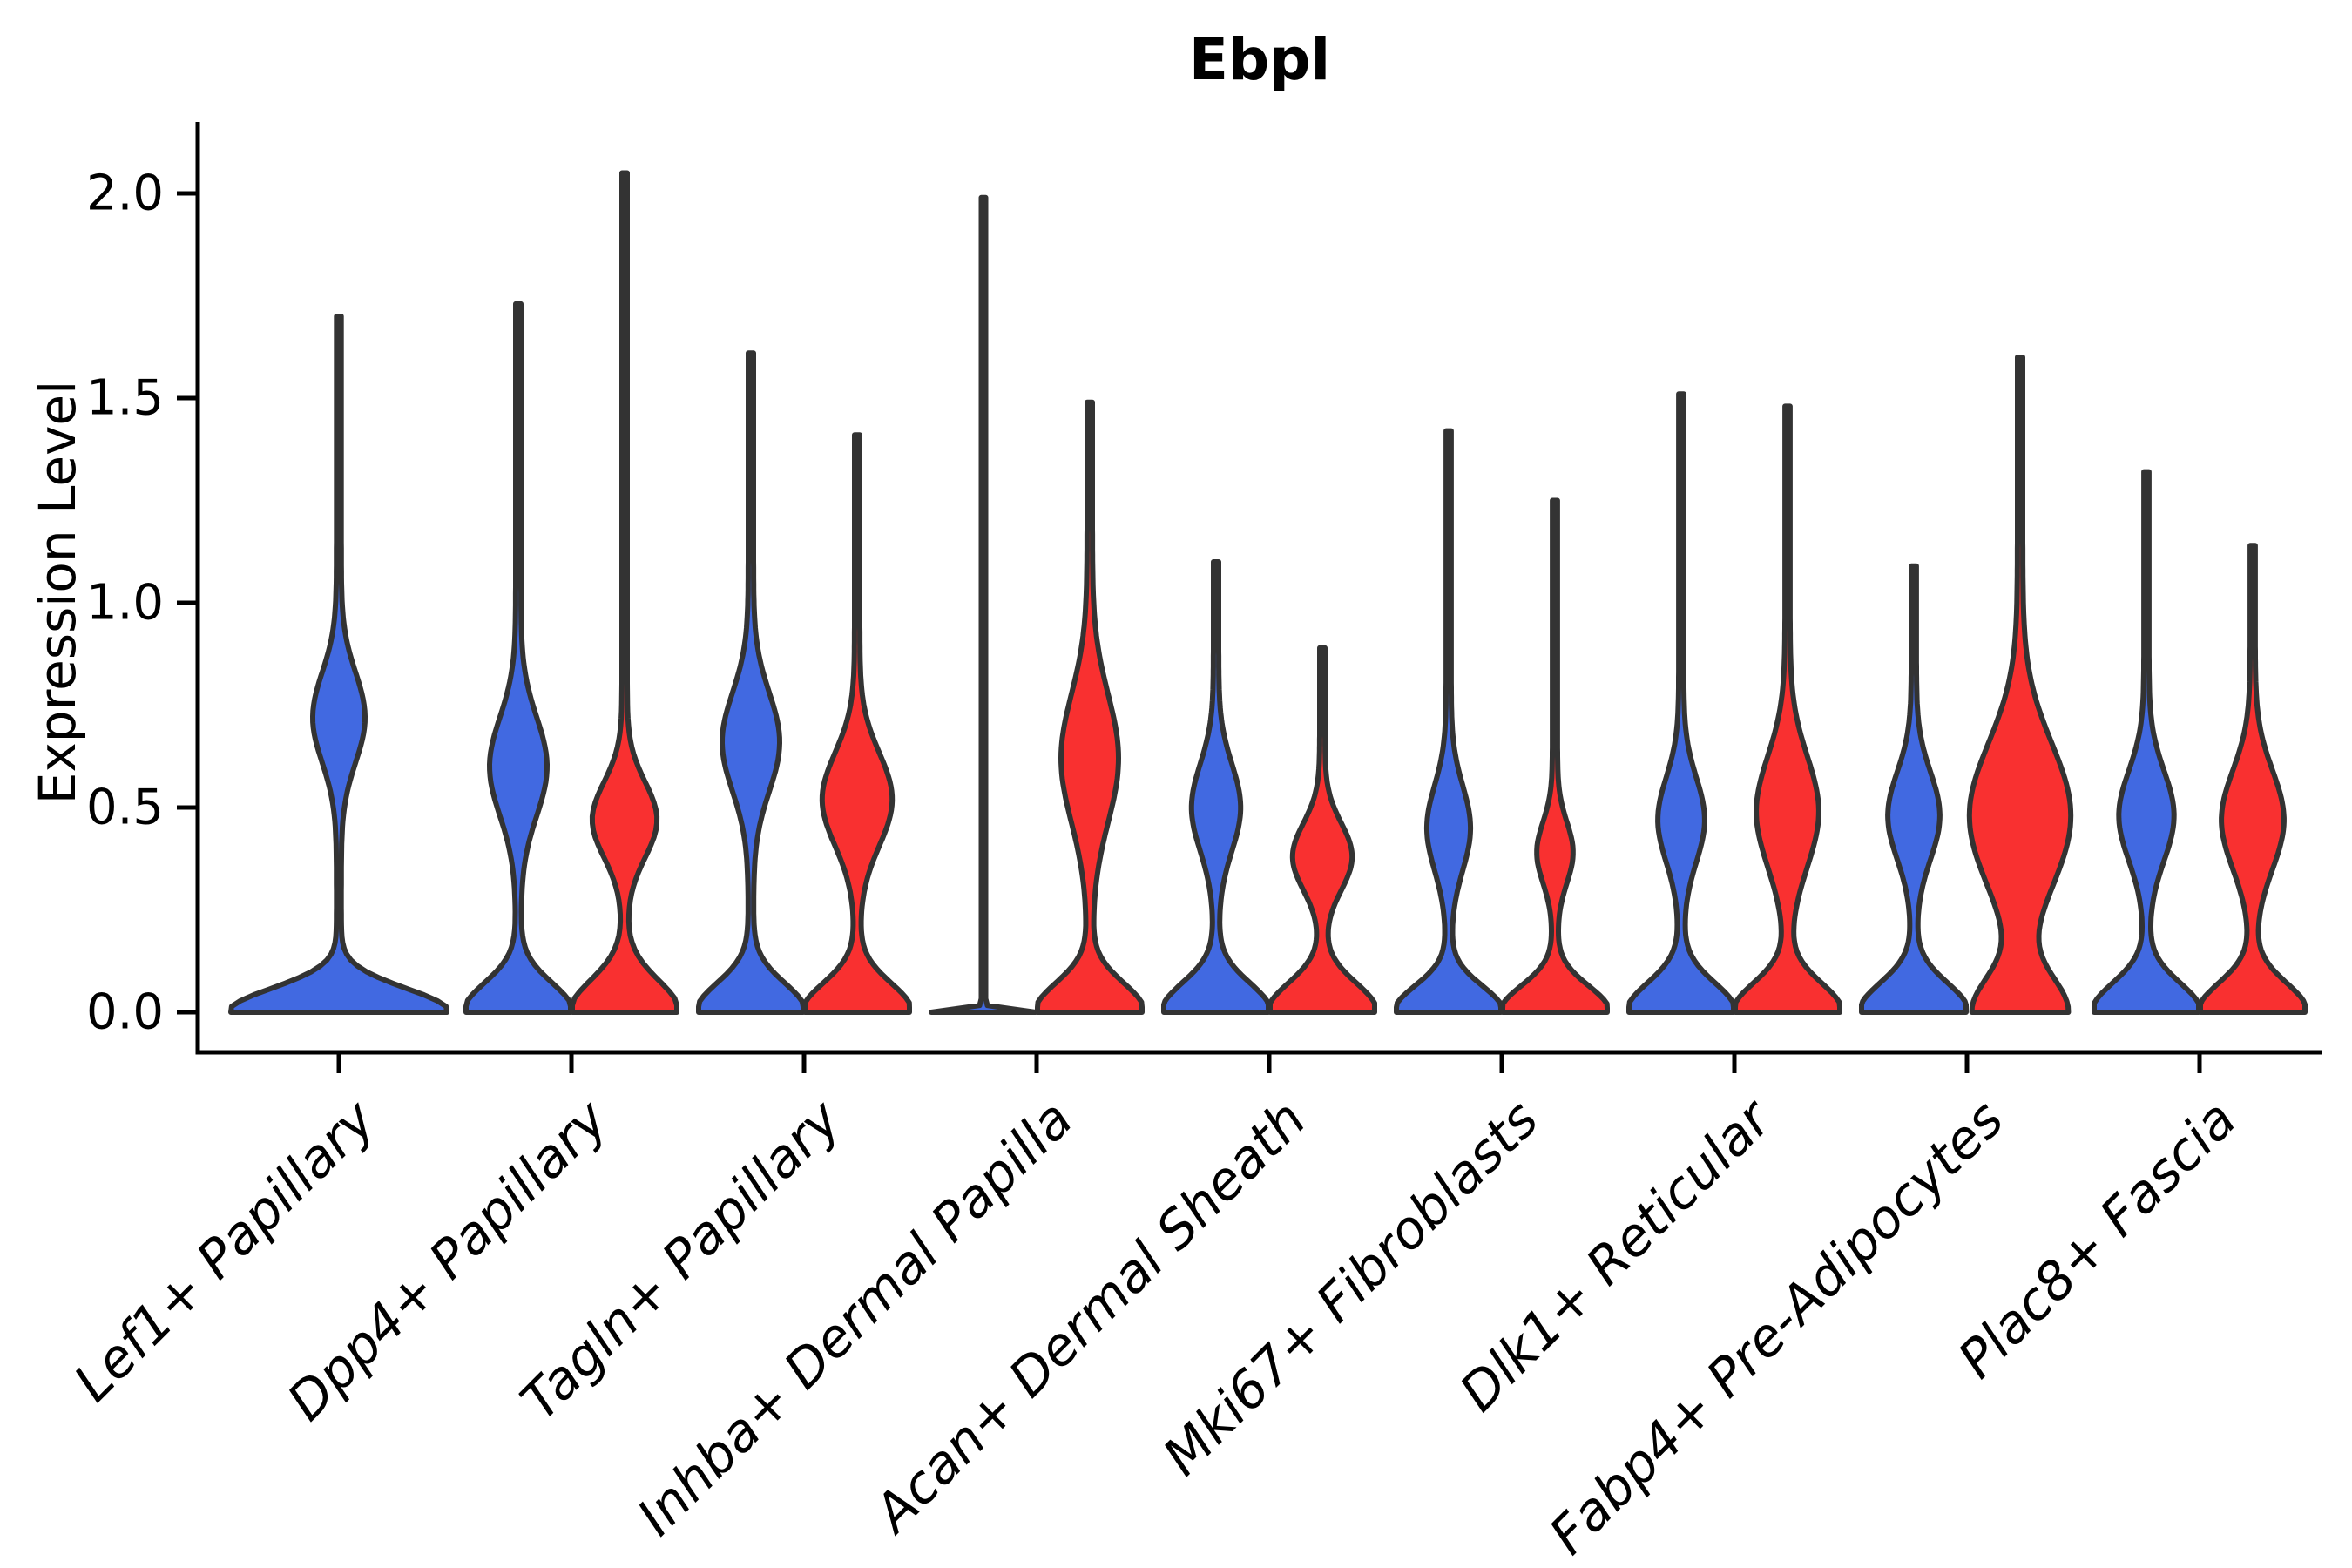  Describe the element at coordinates (125, 398) in the screenshot. I see `y-tick-label: 1.5` at that location.